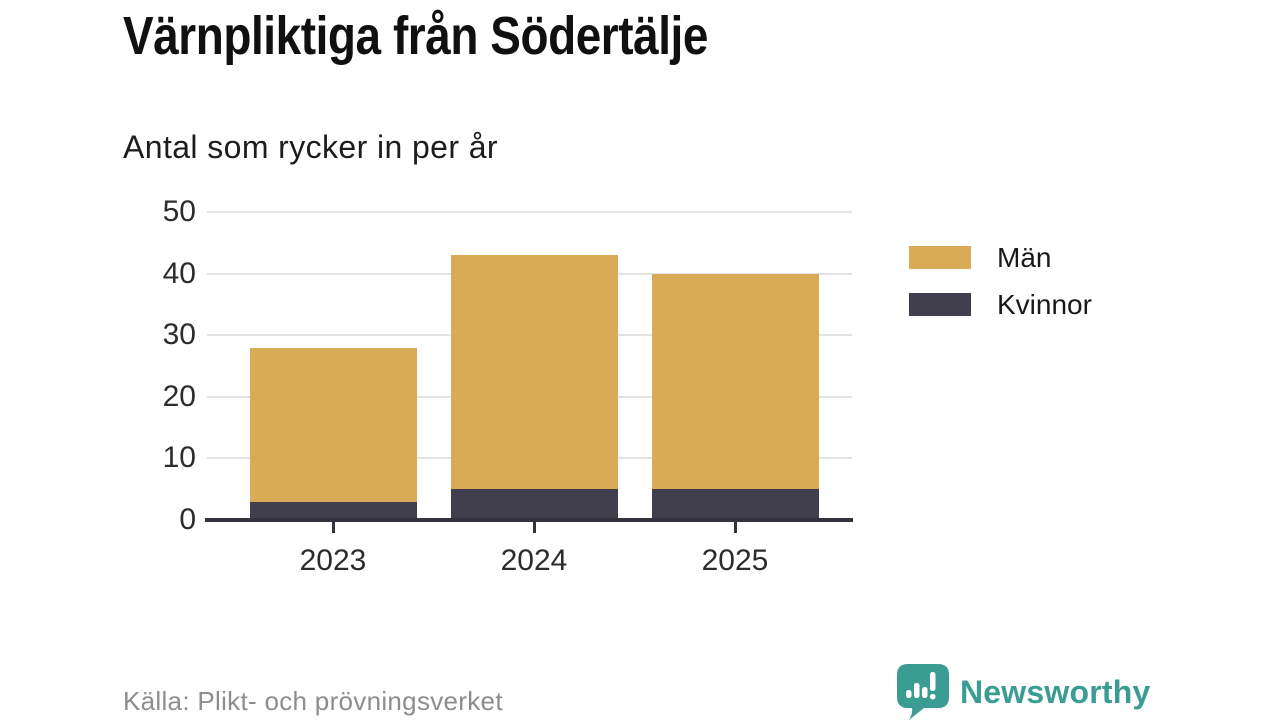 The image size is (1280, 720). Describe the element at coordinates (735, 381) in the screenshot. I see `bar-2025-m-n` at that location.